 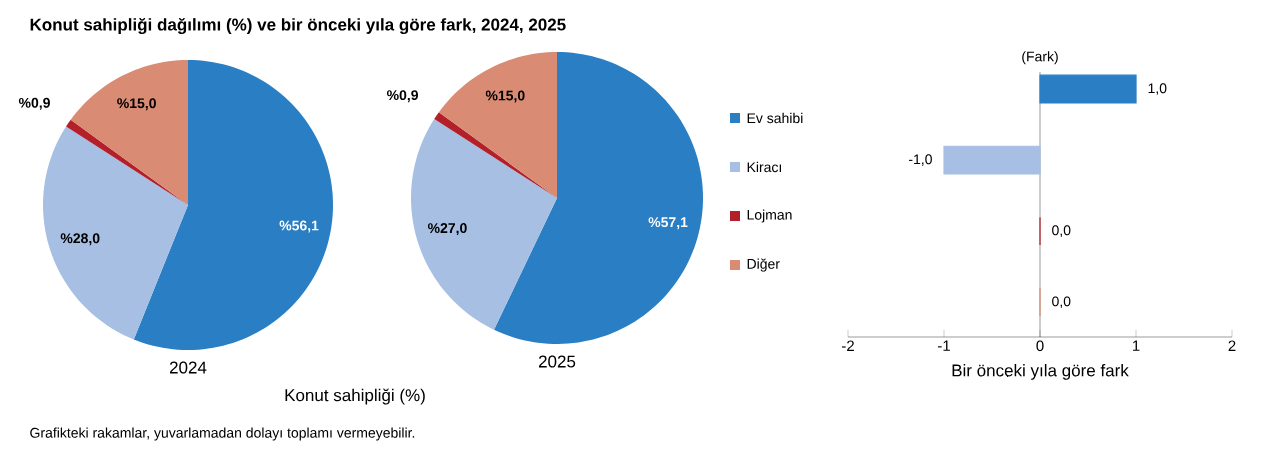 What do you see at coordinates (557, 361) in the screenshot?
I see `text: 2025` at bounding box center [557, 361].